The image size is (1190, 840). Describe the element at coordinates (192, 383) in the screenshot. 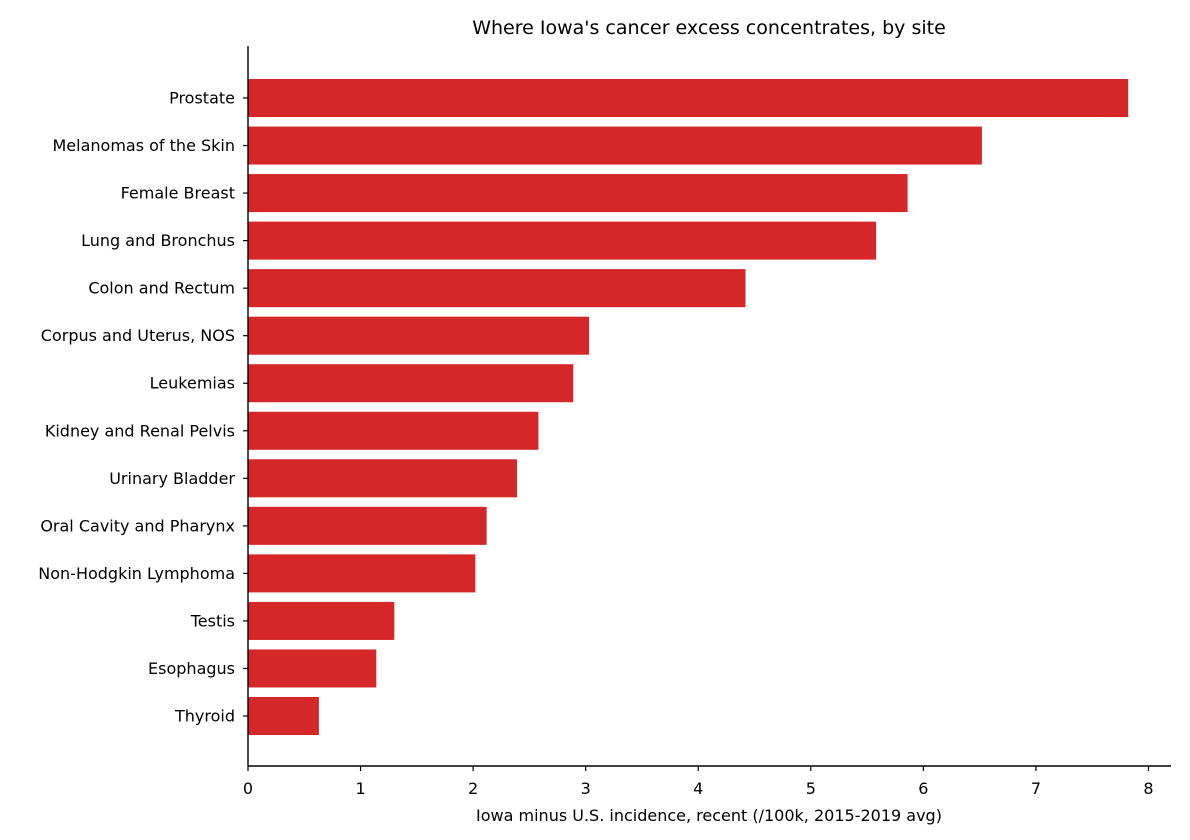

I see `y-tick-label: Leukemias` at that location.